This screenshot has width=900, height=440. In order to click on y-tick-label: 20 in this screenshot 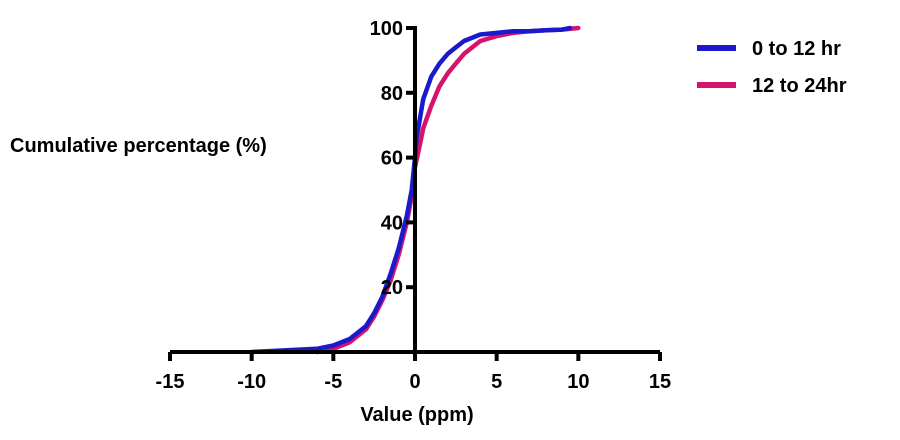, I will do `click(392, 288)`.